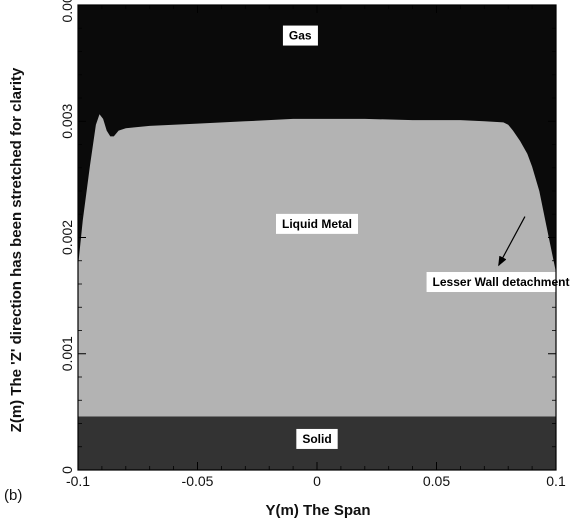  Describe the element at coordinates (436, 481) in the screenshot. I see `x-tick-label: 0.05` at that location.